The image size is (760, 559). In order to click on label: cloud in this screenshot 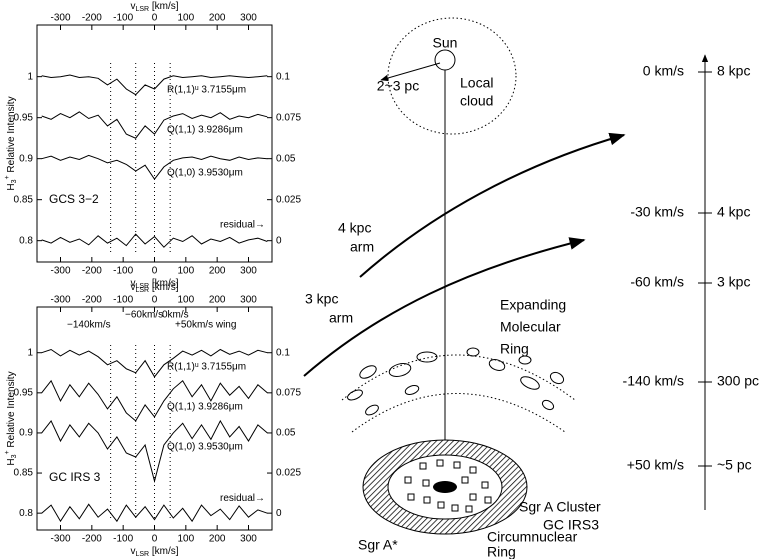, I will do `click(476, 101)`.